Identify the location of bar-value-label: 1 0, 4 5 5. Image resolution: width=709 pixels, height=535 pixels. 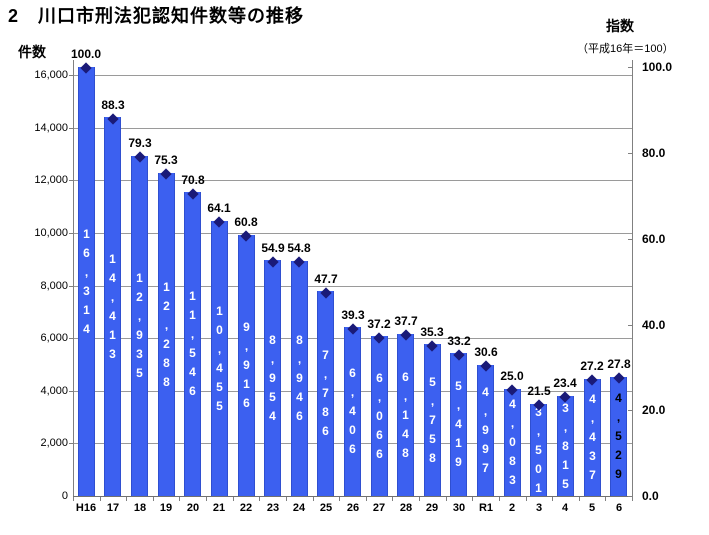
(219, 358).